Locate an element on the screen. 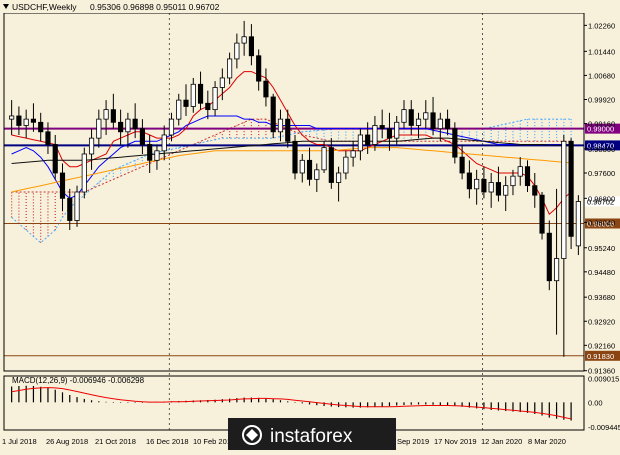 Image resolution: width=620 pixels, height=455 pixels. level-label-2: 0.96702 is located at coordinates (600, 201).